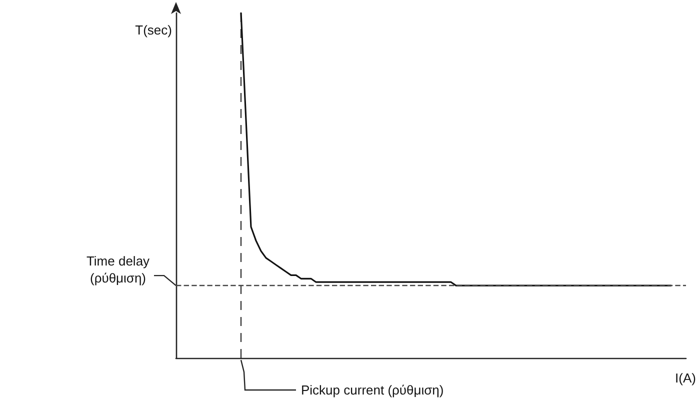 This screenshot has height=405, width=700. Describe the element at coordinates (372, 390) in the screenshot. I see `text: Pickup current (ρύθμιση)` at that location.